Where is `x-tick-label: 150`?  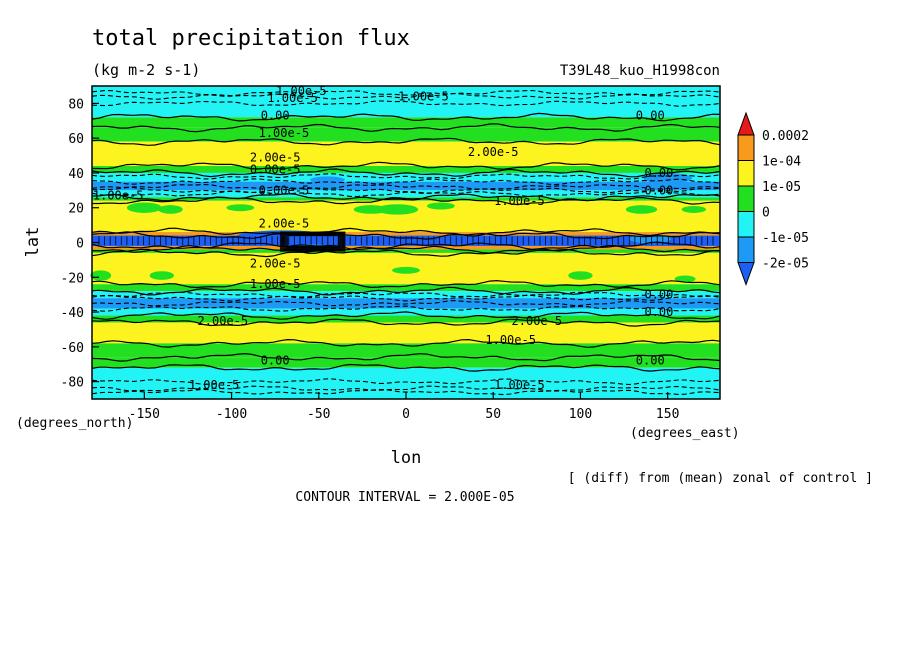 x-tick-label: 150 is located at coordinates (667, 414).